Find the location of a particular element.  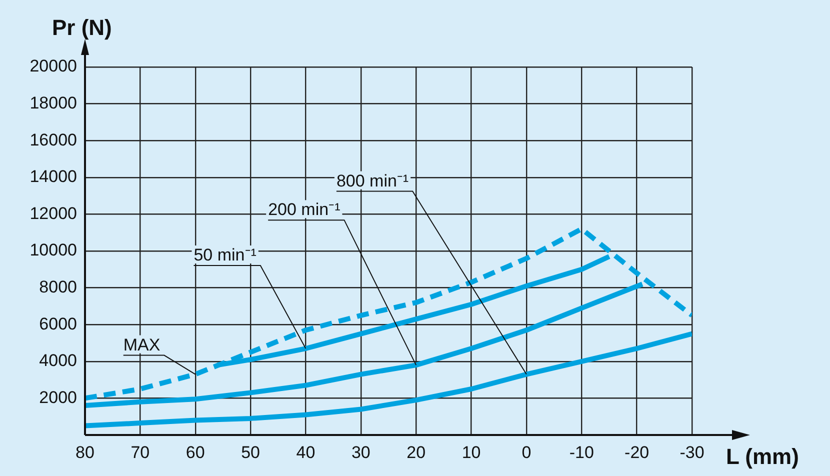

x-tick-label: 50 is located at coordinates (250, 452).